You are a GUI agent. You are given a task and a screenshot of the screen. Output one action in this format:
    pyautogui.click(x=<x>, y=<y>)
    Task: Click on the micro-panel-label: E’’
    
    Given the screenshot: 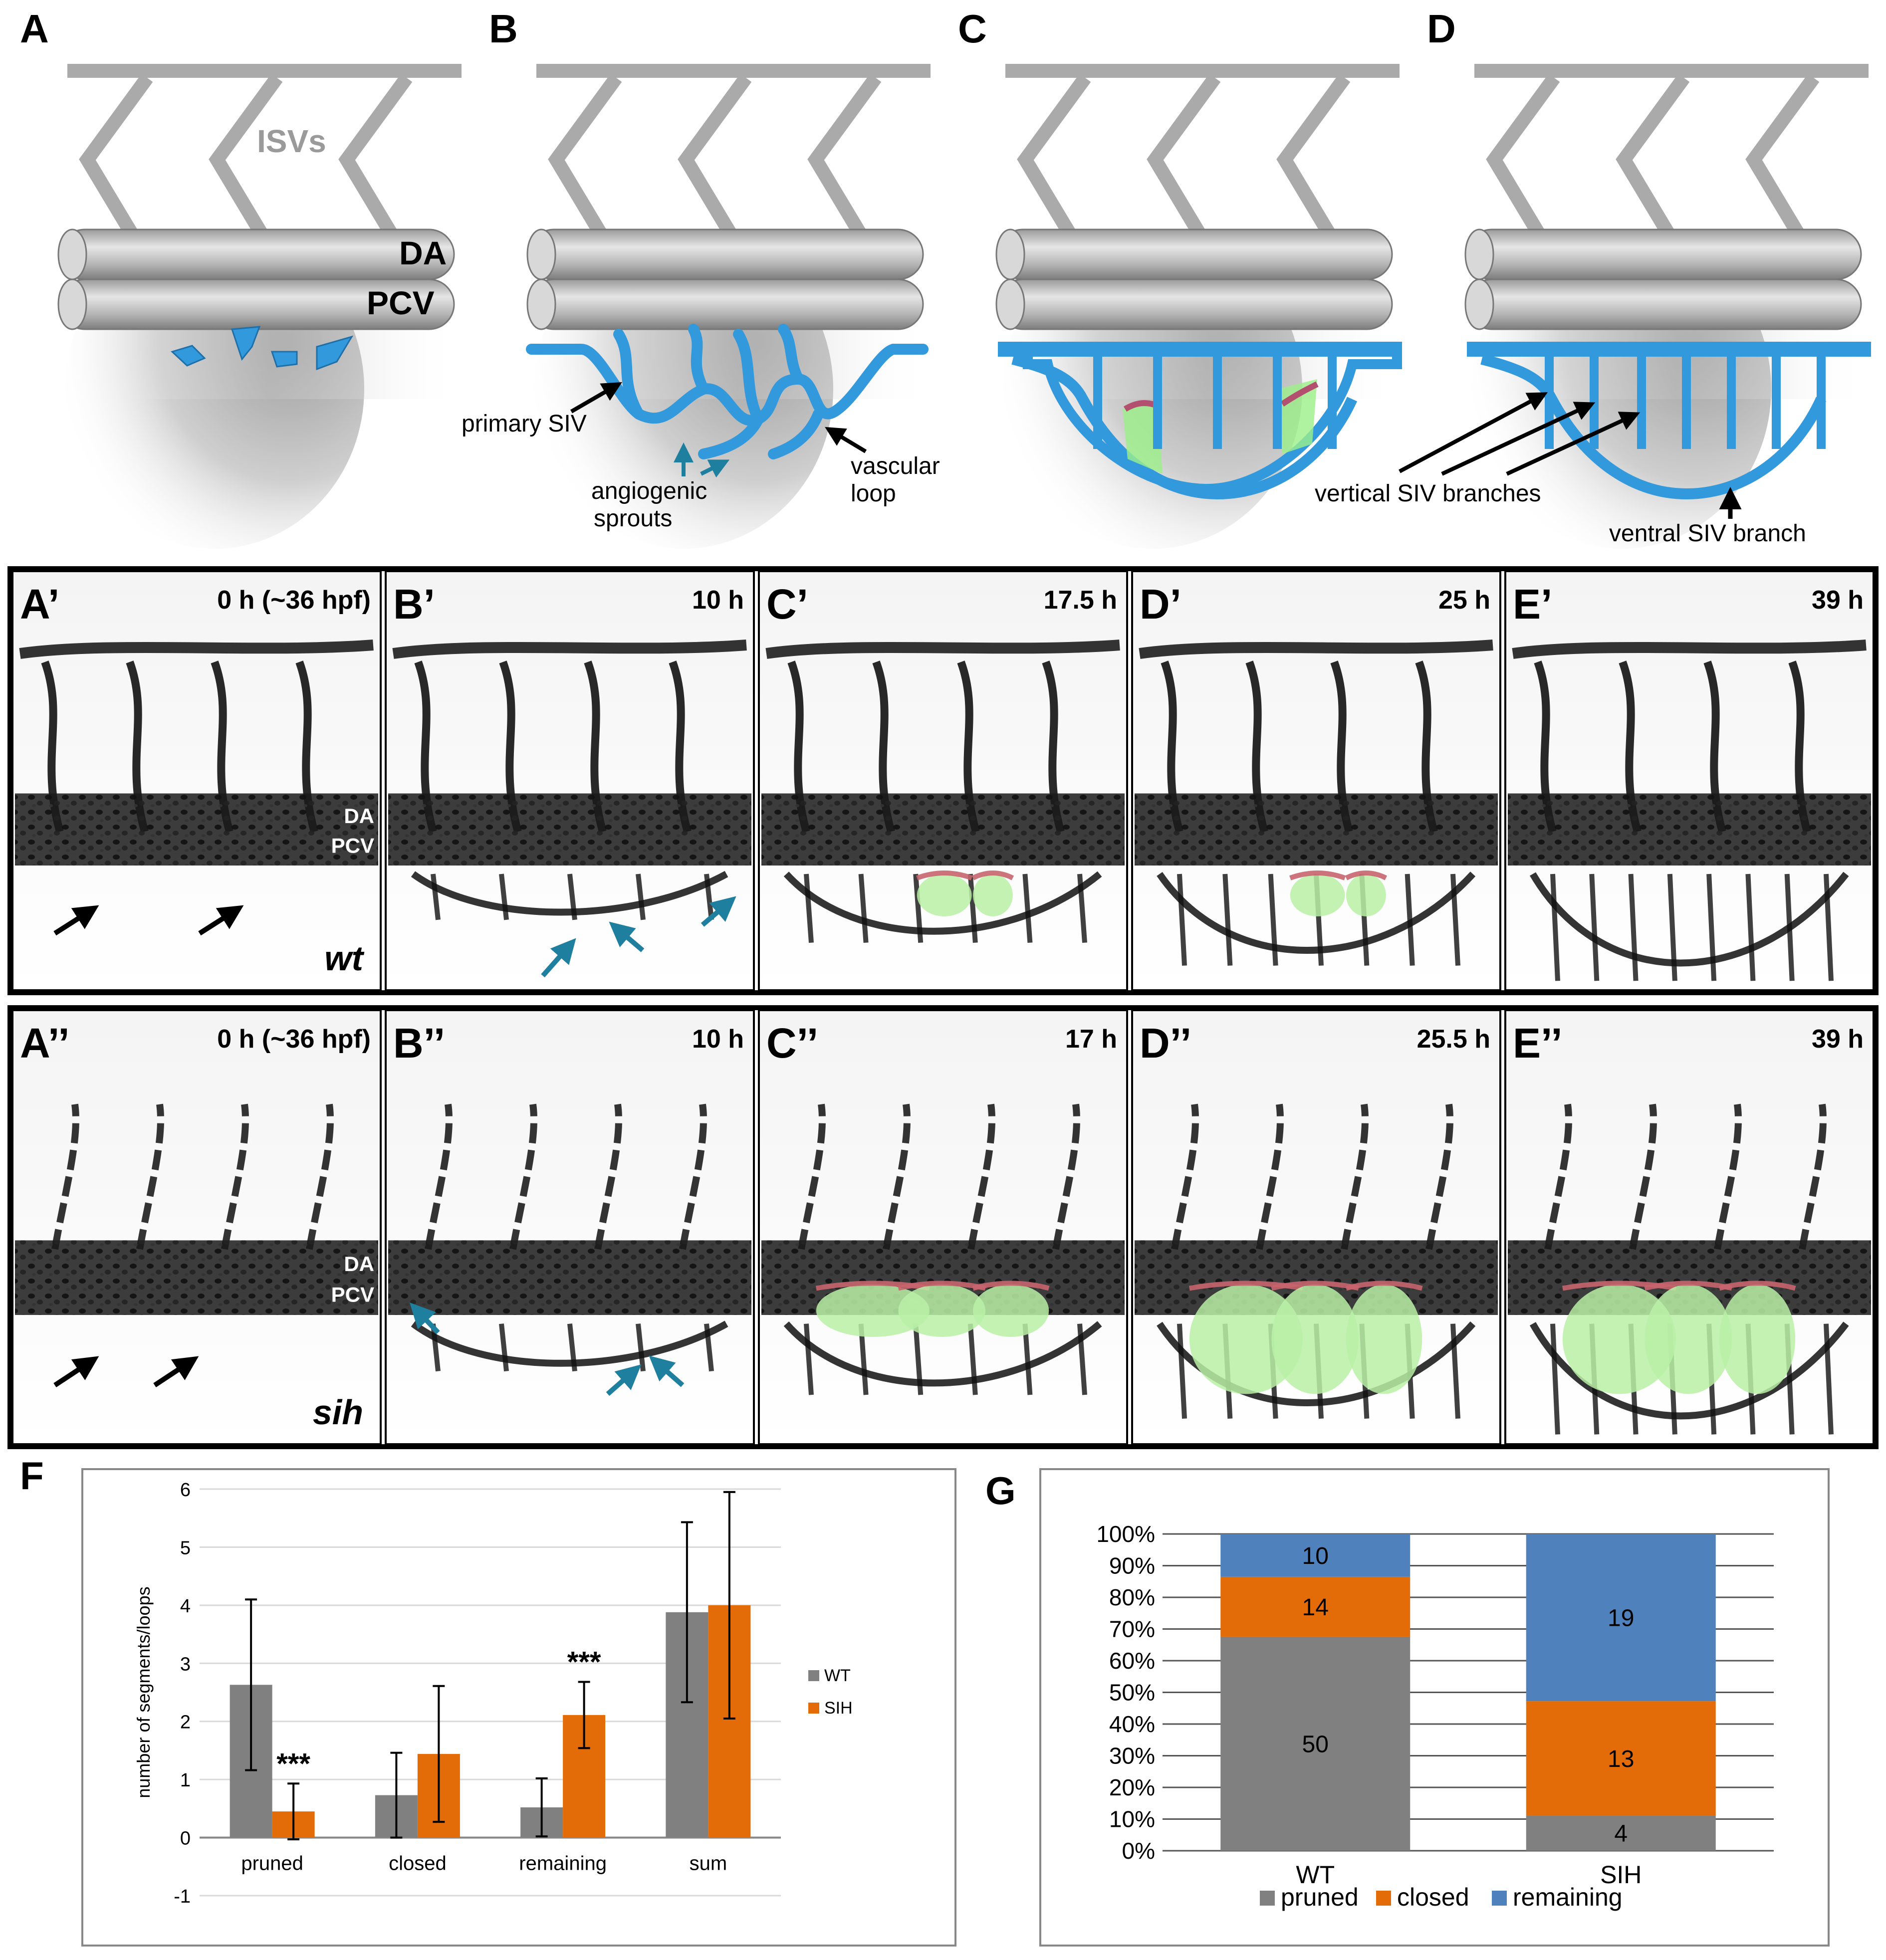 What is the action you would take?
    pyautogui.click(x=1538, y=1043)
    